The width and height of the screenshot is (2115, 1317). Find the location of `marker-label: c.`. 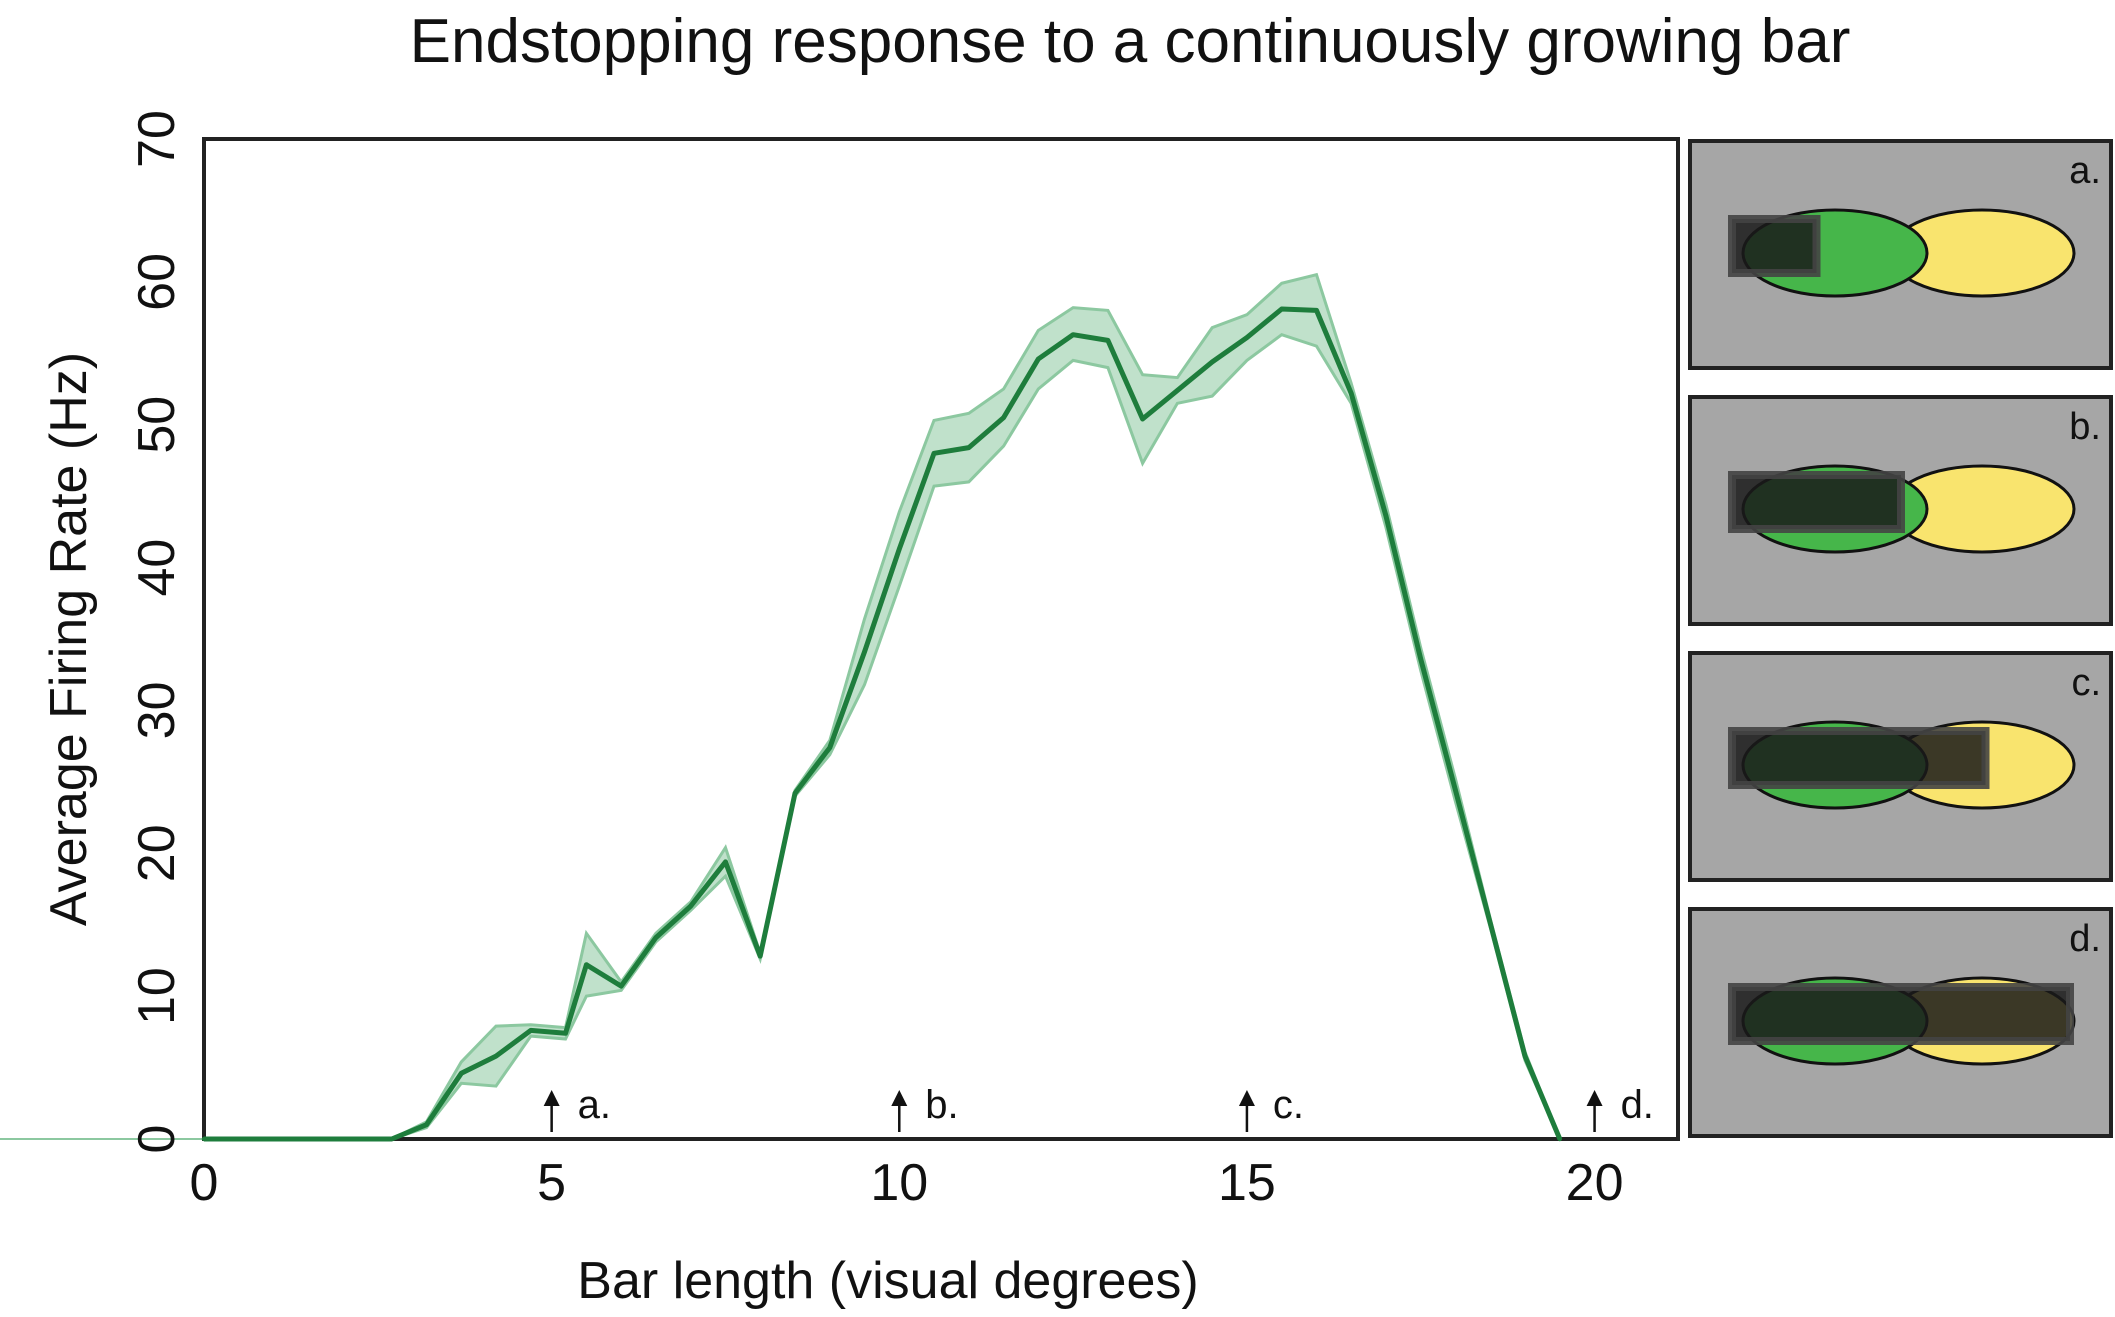

marker-label: c. is located at coordinates (1288, 1105).